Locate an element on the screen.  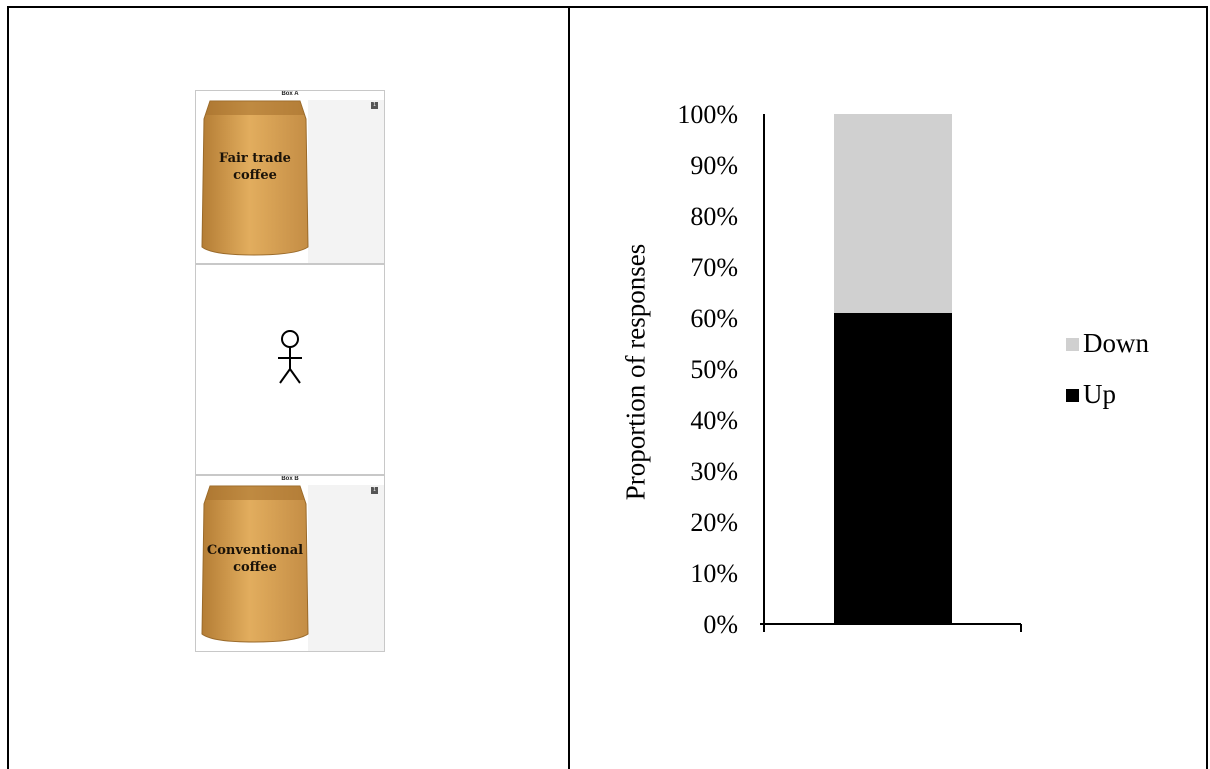
box-a-badge: 1 is located at coordinates (374, 105).